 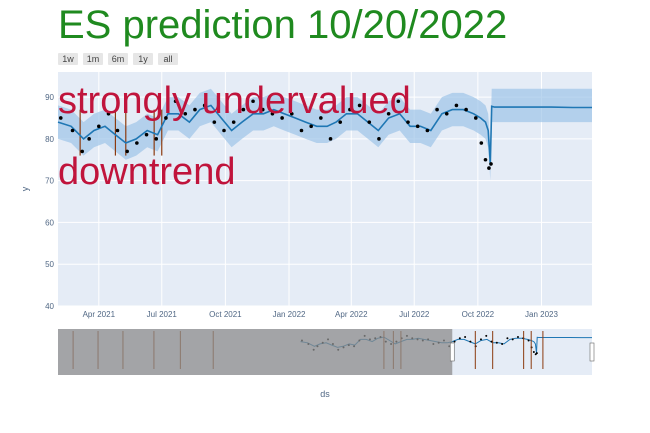 I want to click on trend-annotation: downtrend, so click(x=146, y=172).